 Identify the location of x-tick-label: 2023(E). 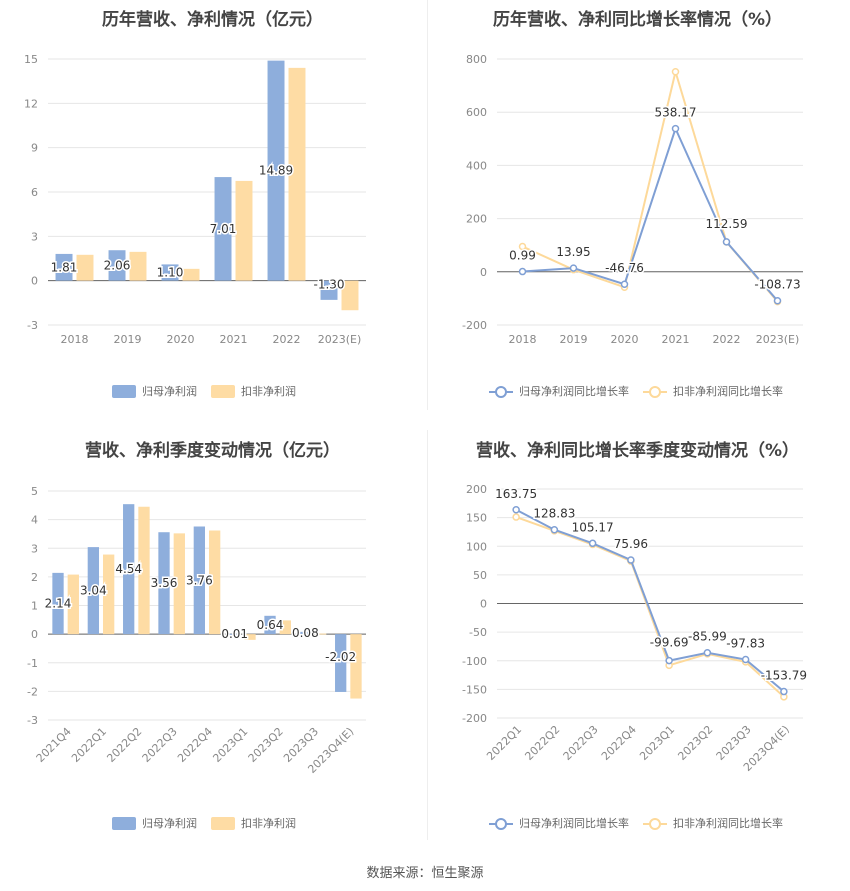
(340, 339).